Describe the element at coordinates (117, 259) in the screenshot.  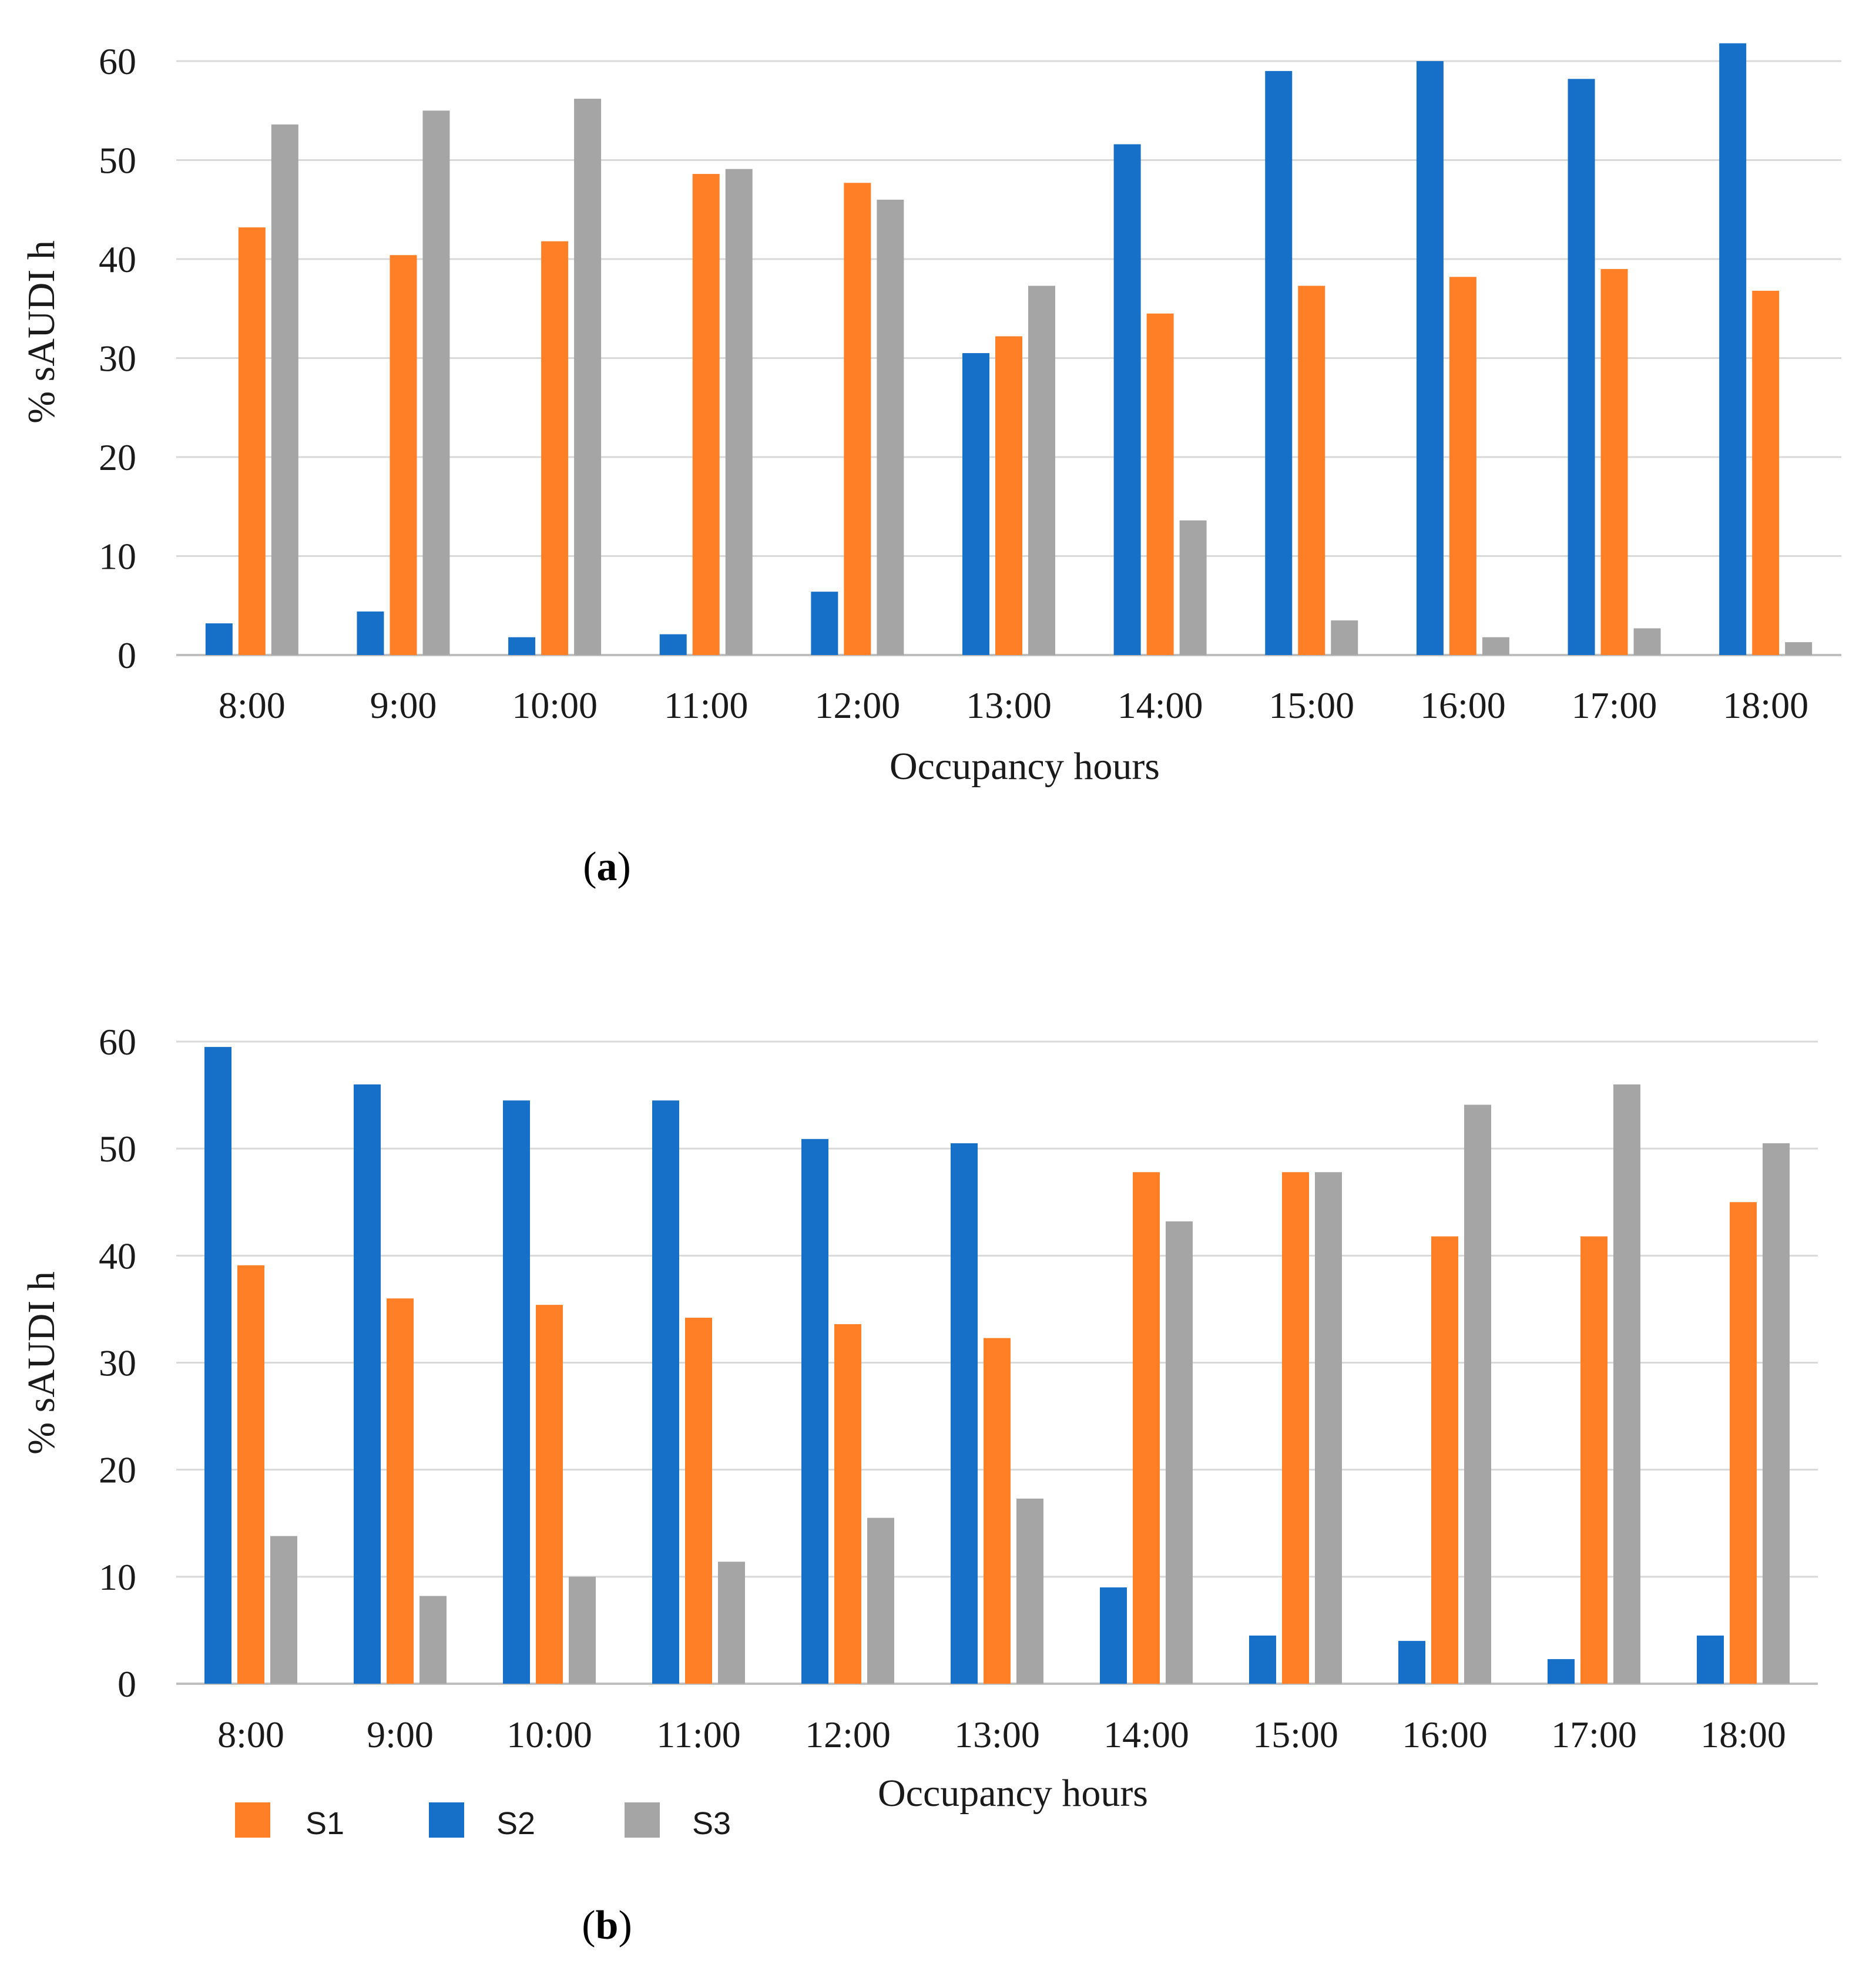
I see `y-tick-label: 40` at that location.